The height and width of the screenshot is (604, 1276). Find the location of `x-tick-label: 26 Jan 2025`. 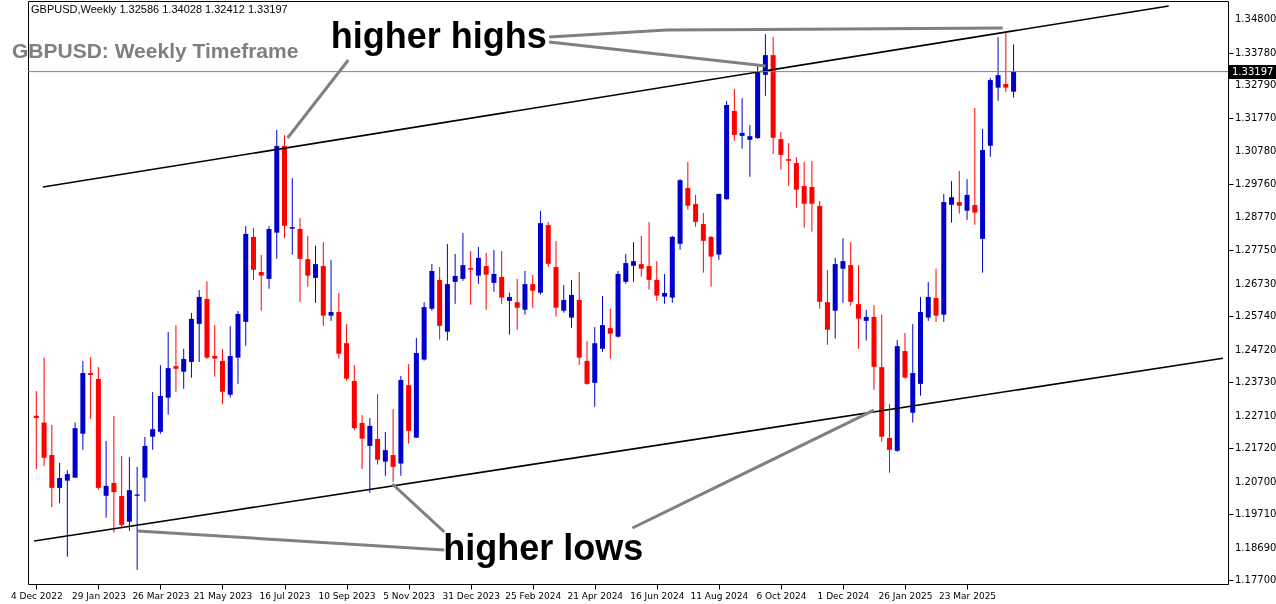

x-tick-label: 26 Jan 2025 is located at coordinates (905, 595).